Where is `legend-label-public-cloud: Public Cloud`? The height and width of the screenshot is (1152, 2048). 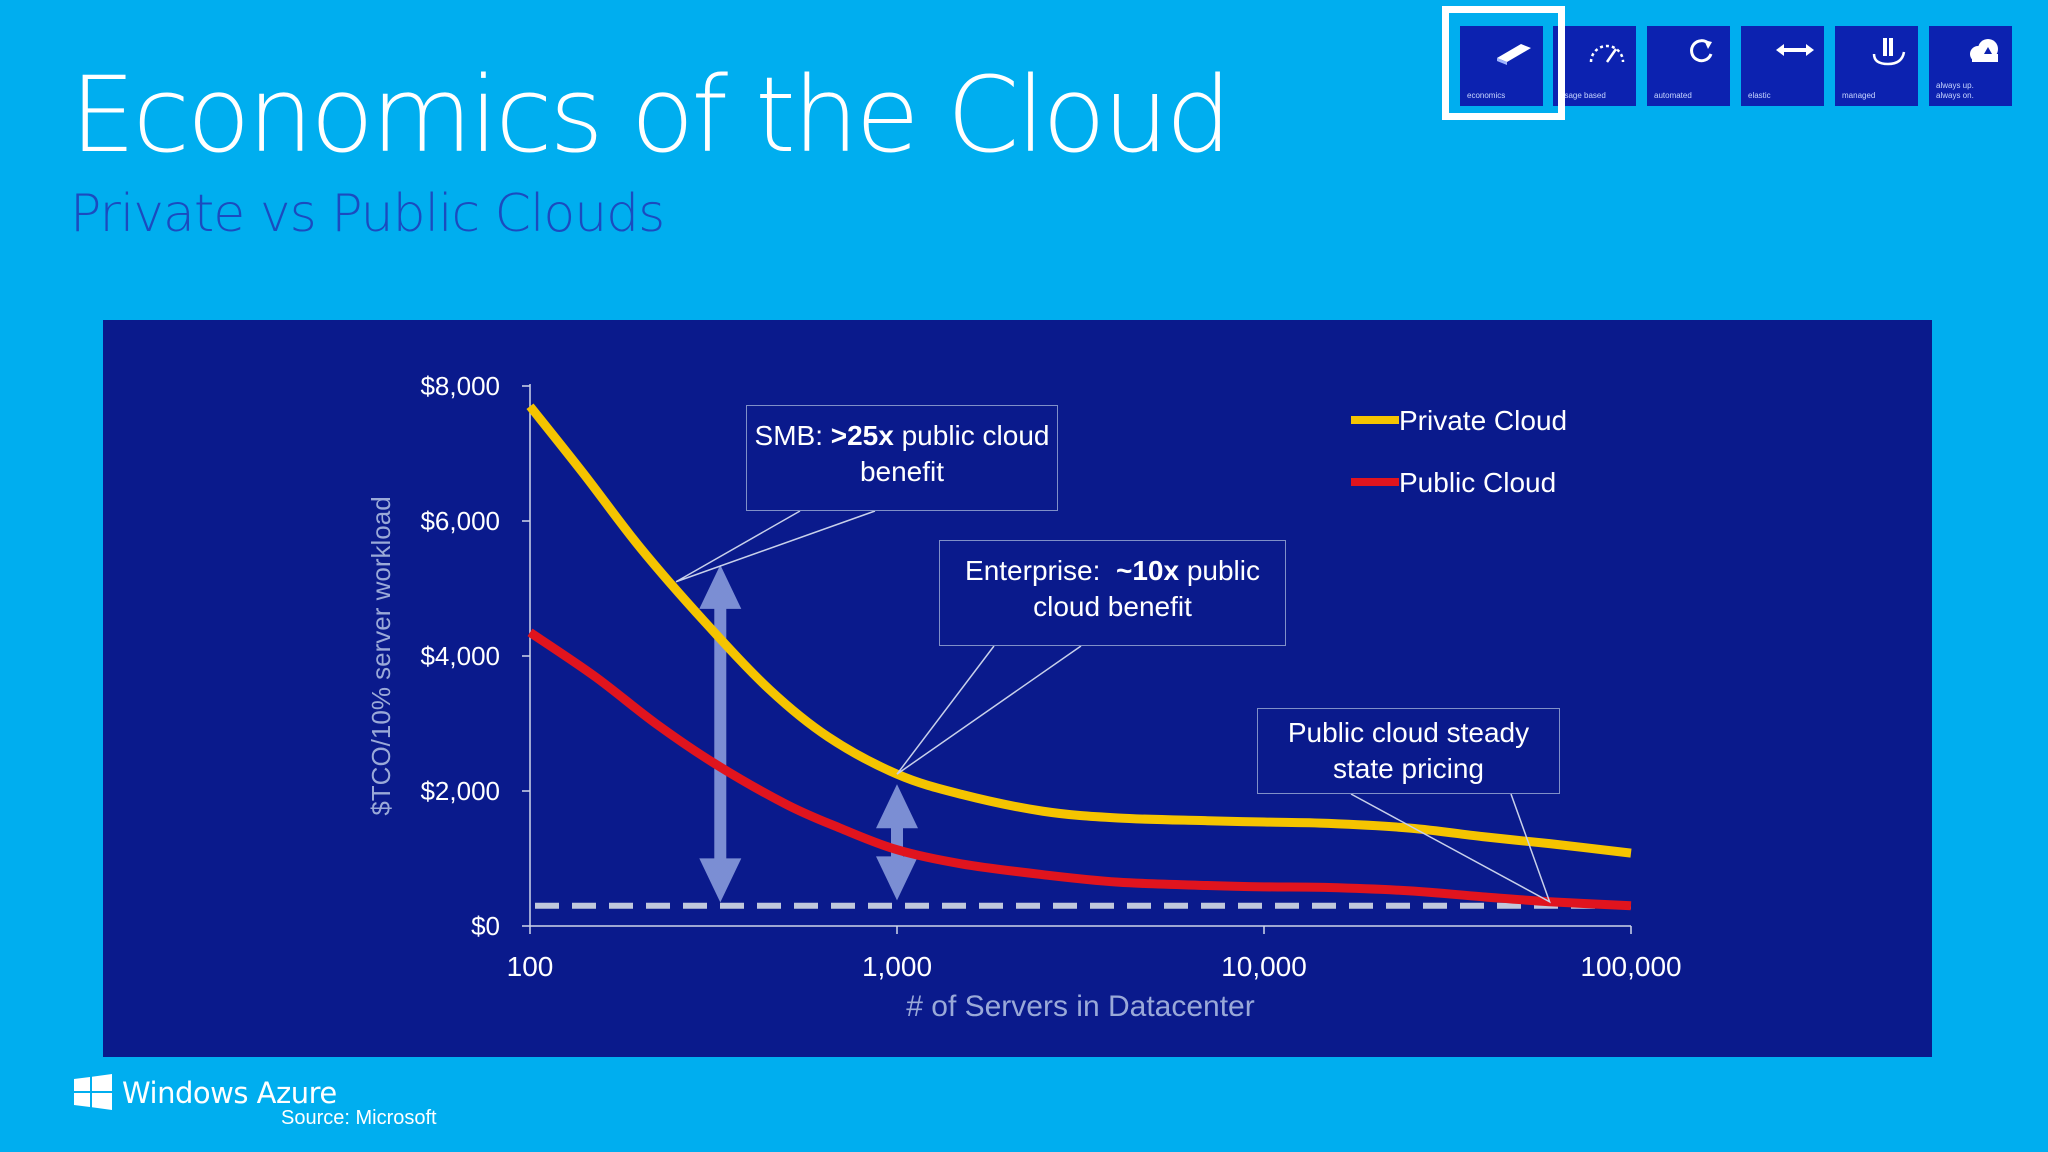 legend-label-public-cloud: Public Cloud is located at coordinates (1477, 482).